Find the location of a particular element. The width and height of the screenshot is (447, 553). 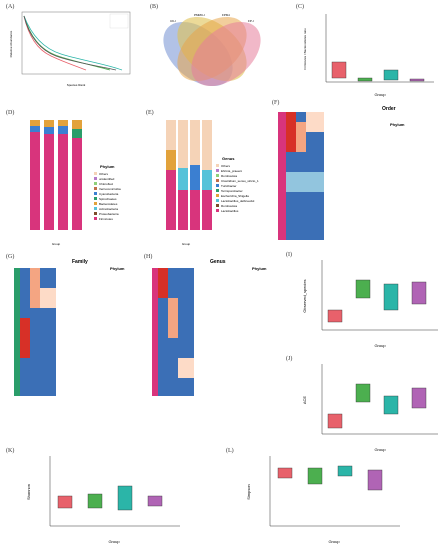

panel-label: (G) is located at coordinates (10, 257).